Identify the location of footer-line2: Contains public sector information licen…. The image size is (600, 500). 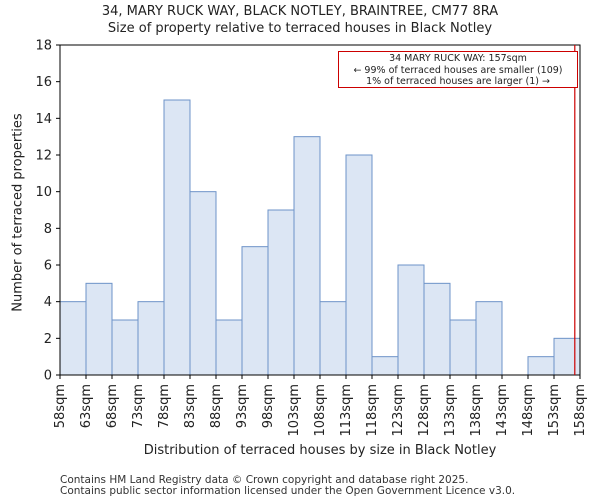
(288, 491).